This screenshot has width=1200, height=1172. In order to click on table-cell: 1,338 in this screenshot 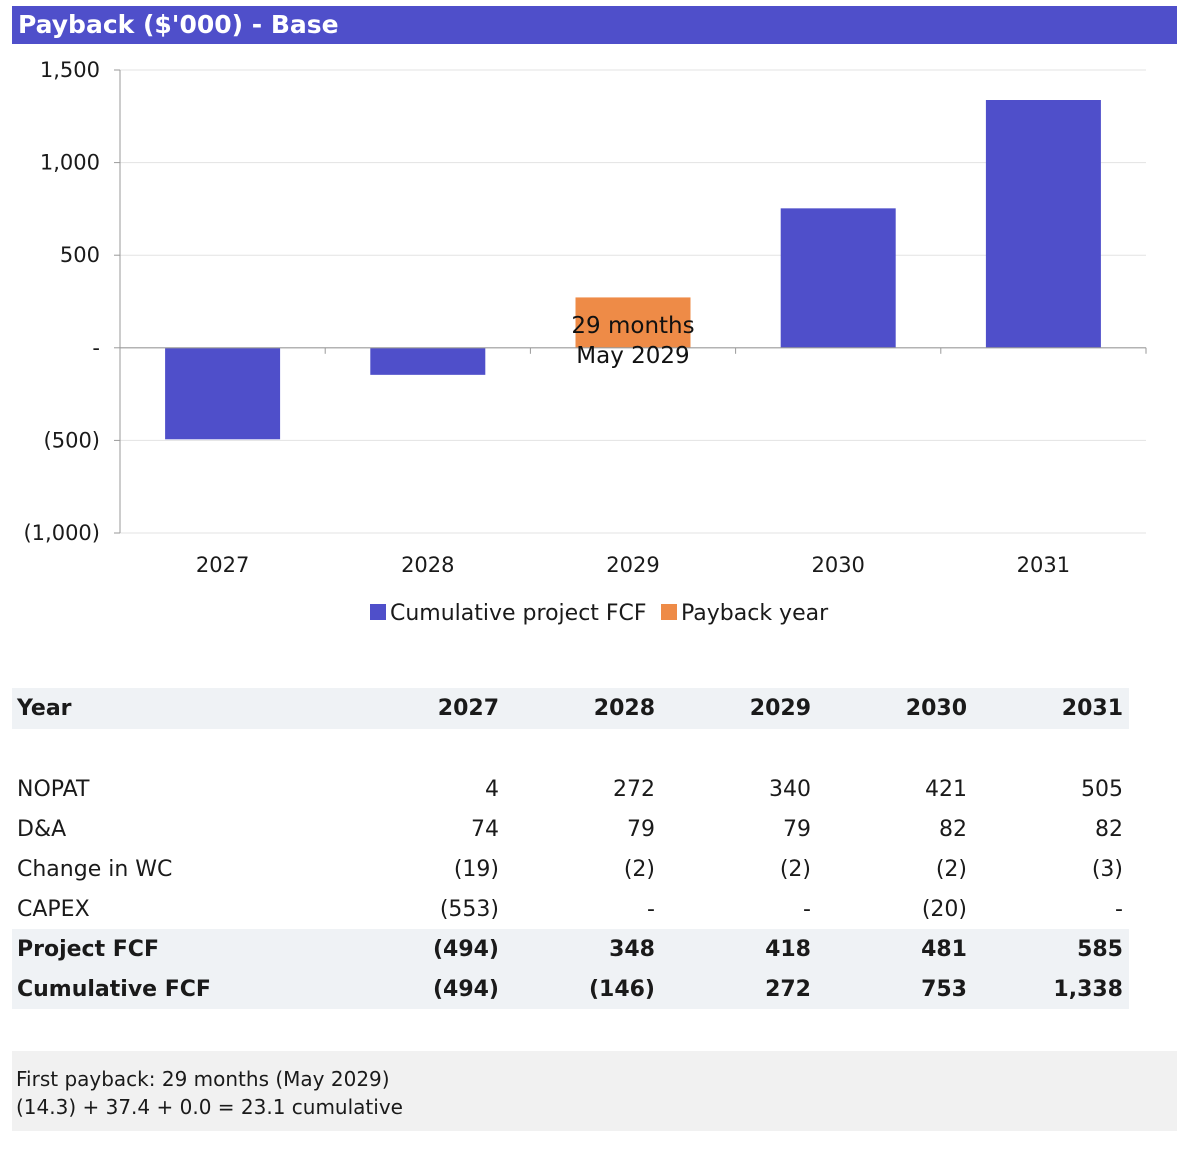, I will do `click(1051, 989)`.